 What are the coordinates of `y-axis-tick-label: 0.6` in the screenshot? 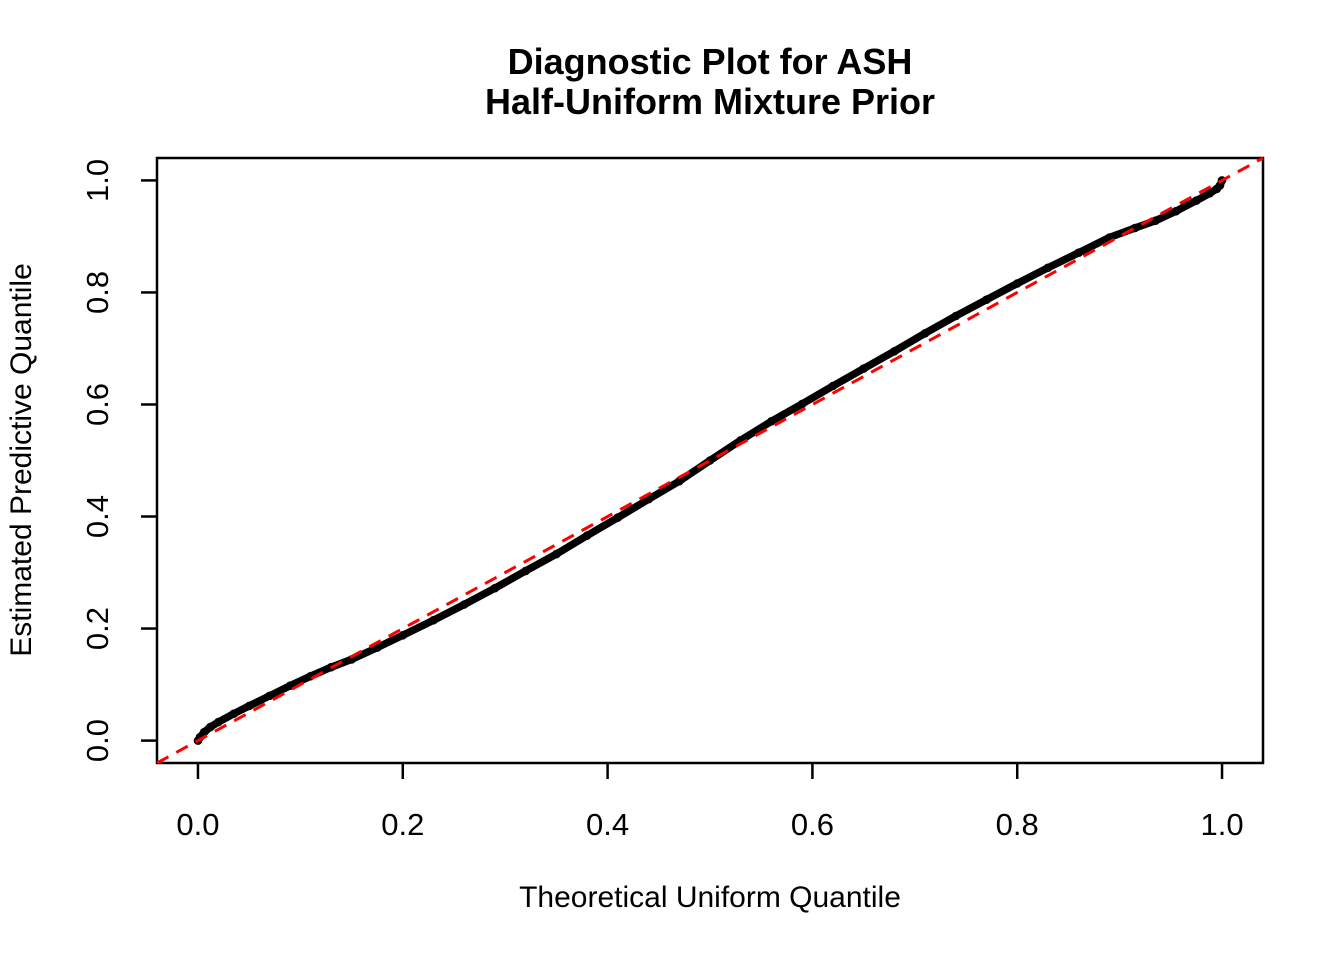 It's located at (97, 404).